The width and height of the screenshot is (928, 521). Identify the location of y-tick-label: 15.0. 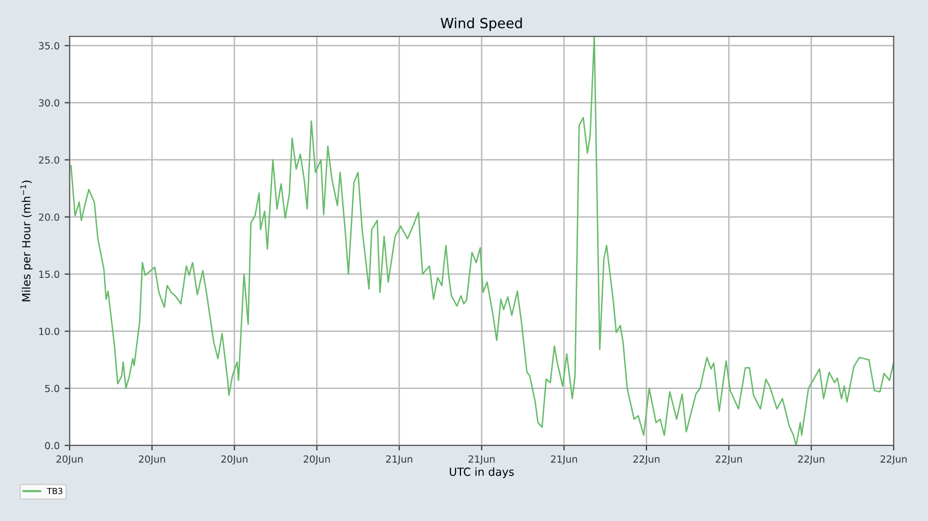
(49, 274).